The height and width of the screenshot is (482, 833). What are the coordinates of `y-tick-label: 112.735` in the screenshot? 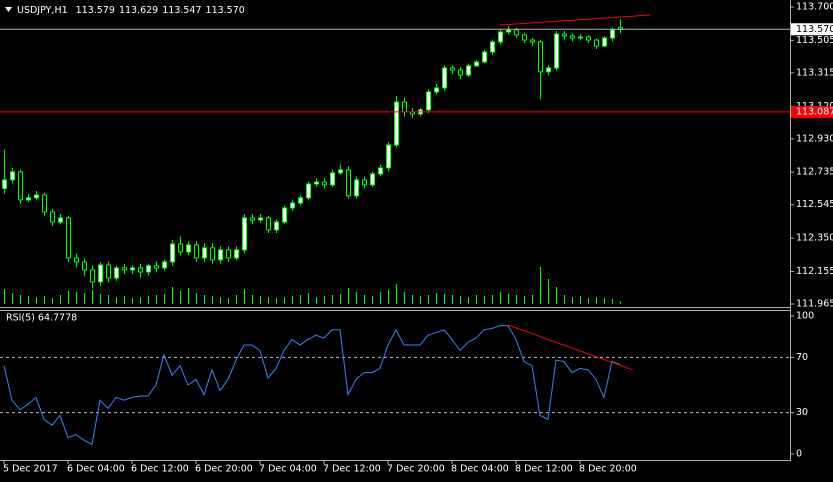 It's located at (814, 172).